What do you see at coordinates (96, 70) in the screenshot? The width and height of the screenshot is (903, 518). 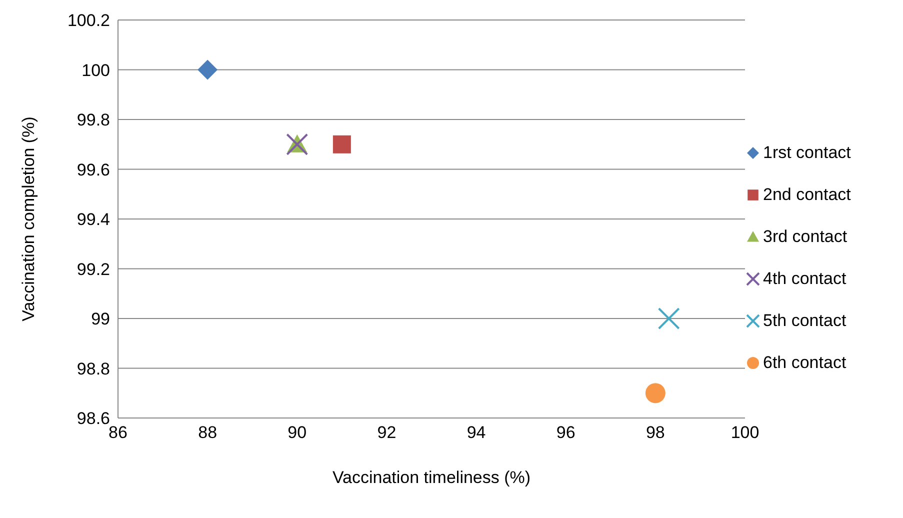 I see `y-tick-label: 100` at bounding box center [96, 70].